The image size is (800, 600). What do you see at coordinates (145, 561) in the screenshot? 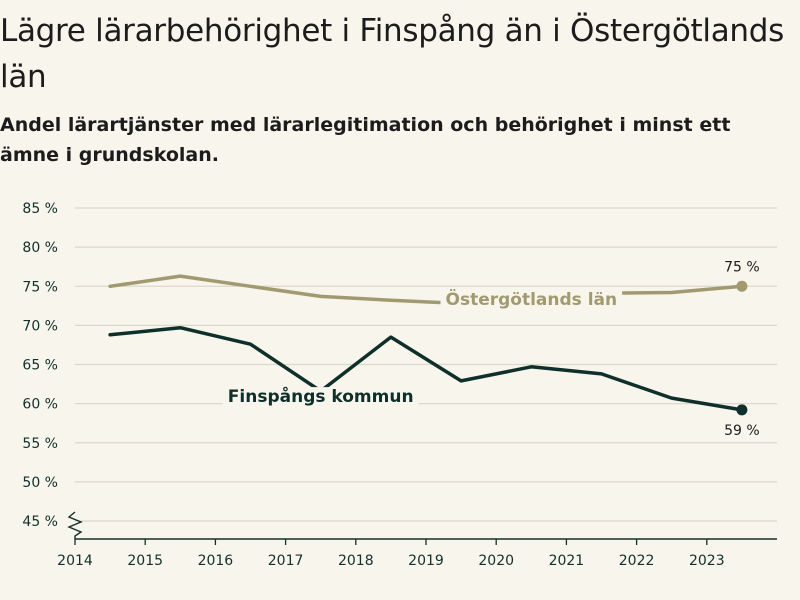
I see `x-tick-label-2015: 2015` at bounding box center [145, 561].